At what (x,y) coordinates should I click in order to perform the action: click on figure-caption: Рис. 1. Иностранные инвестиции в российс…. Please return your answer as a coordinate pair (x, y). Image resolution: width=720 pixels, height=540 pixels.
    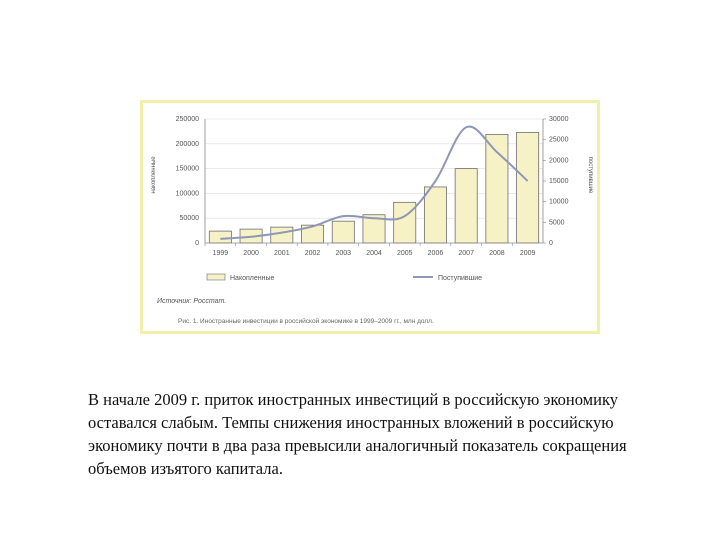
    Looking at the image, I should click on (306, 321).